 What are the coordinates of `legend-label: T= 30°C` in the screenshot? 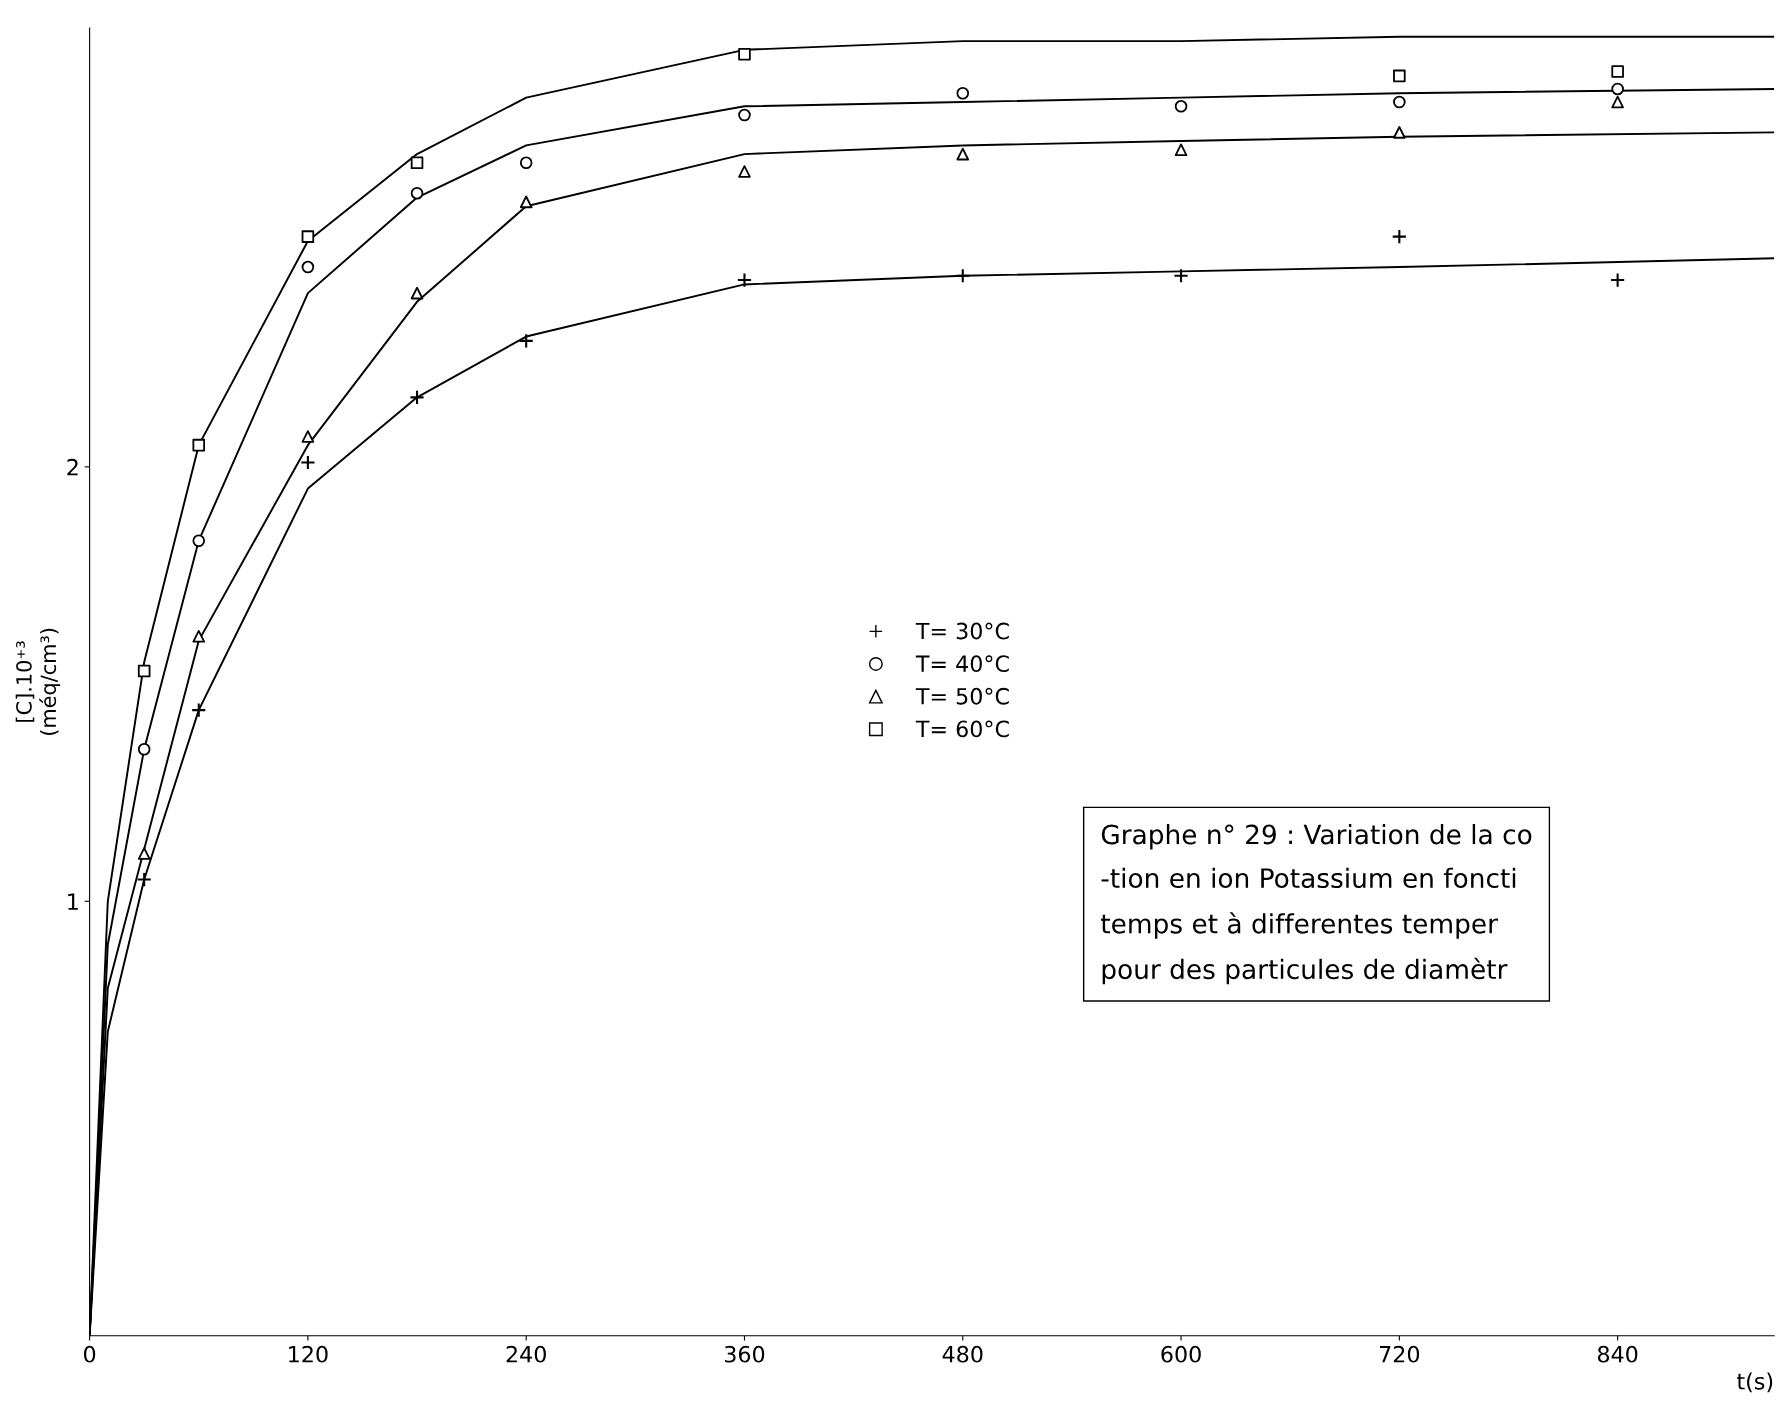 It's located at (962, 631).